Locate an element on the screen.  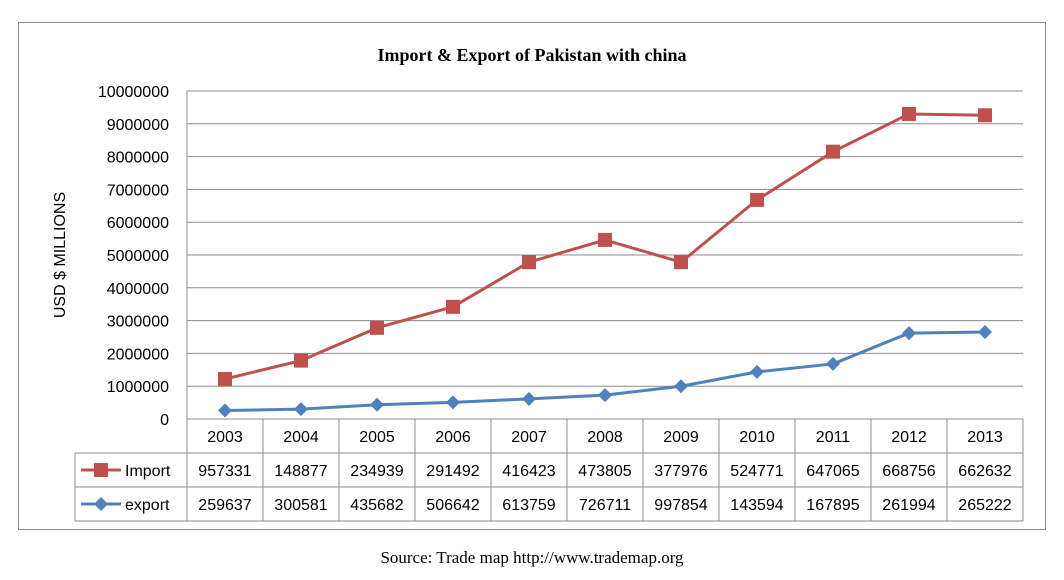
table-value: 143594 is located at coordinates (756, 505).